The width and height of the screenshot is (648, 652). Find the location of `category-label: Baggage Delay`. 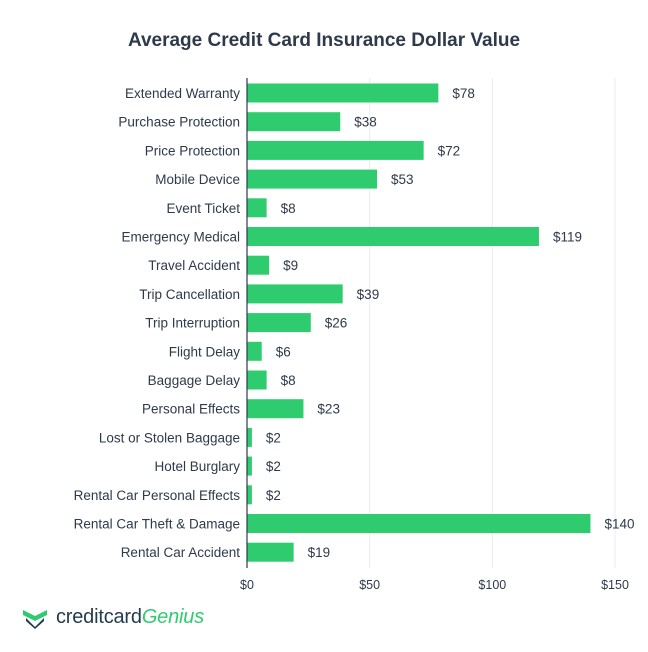

category-label: Baggage Delay is located at coordinates (194, 380).